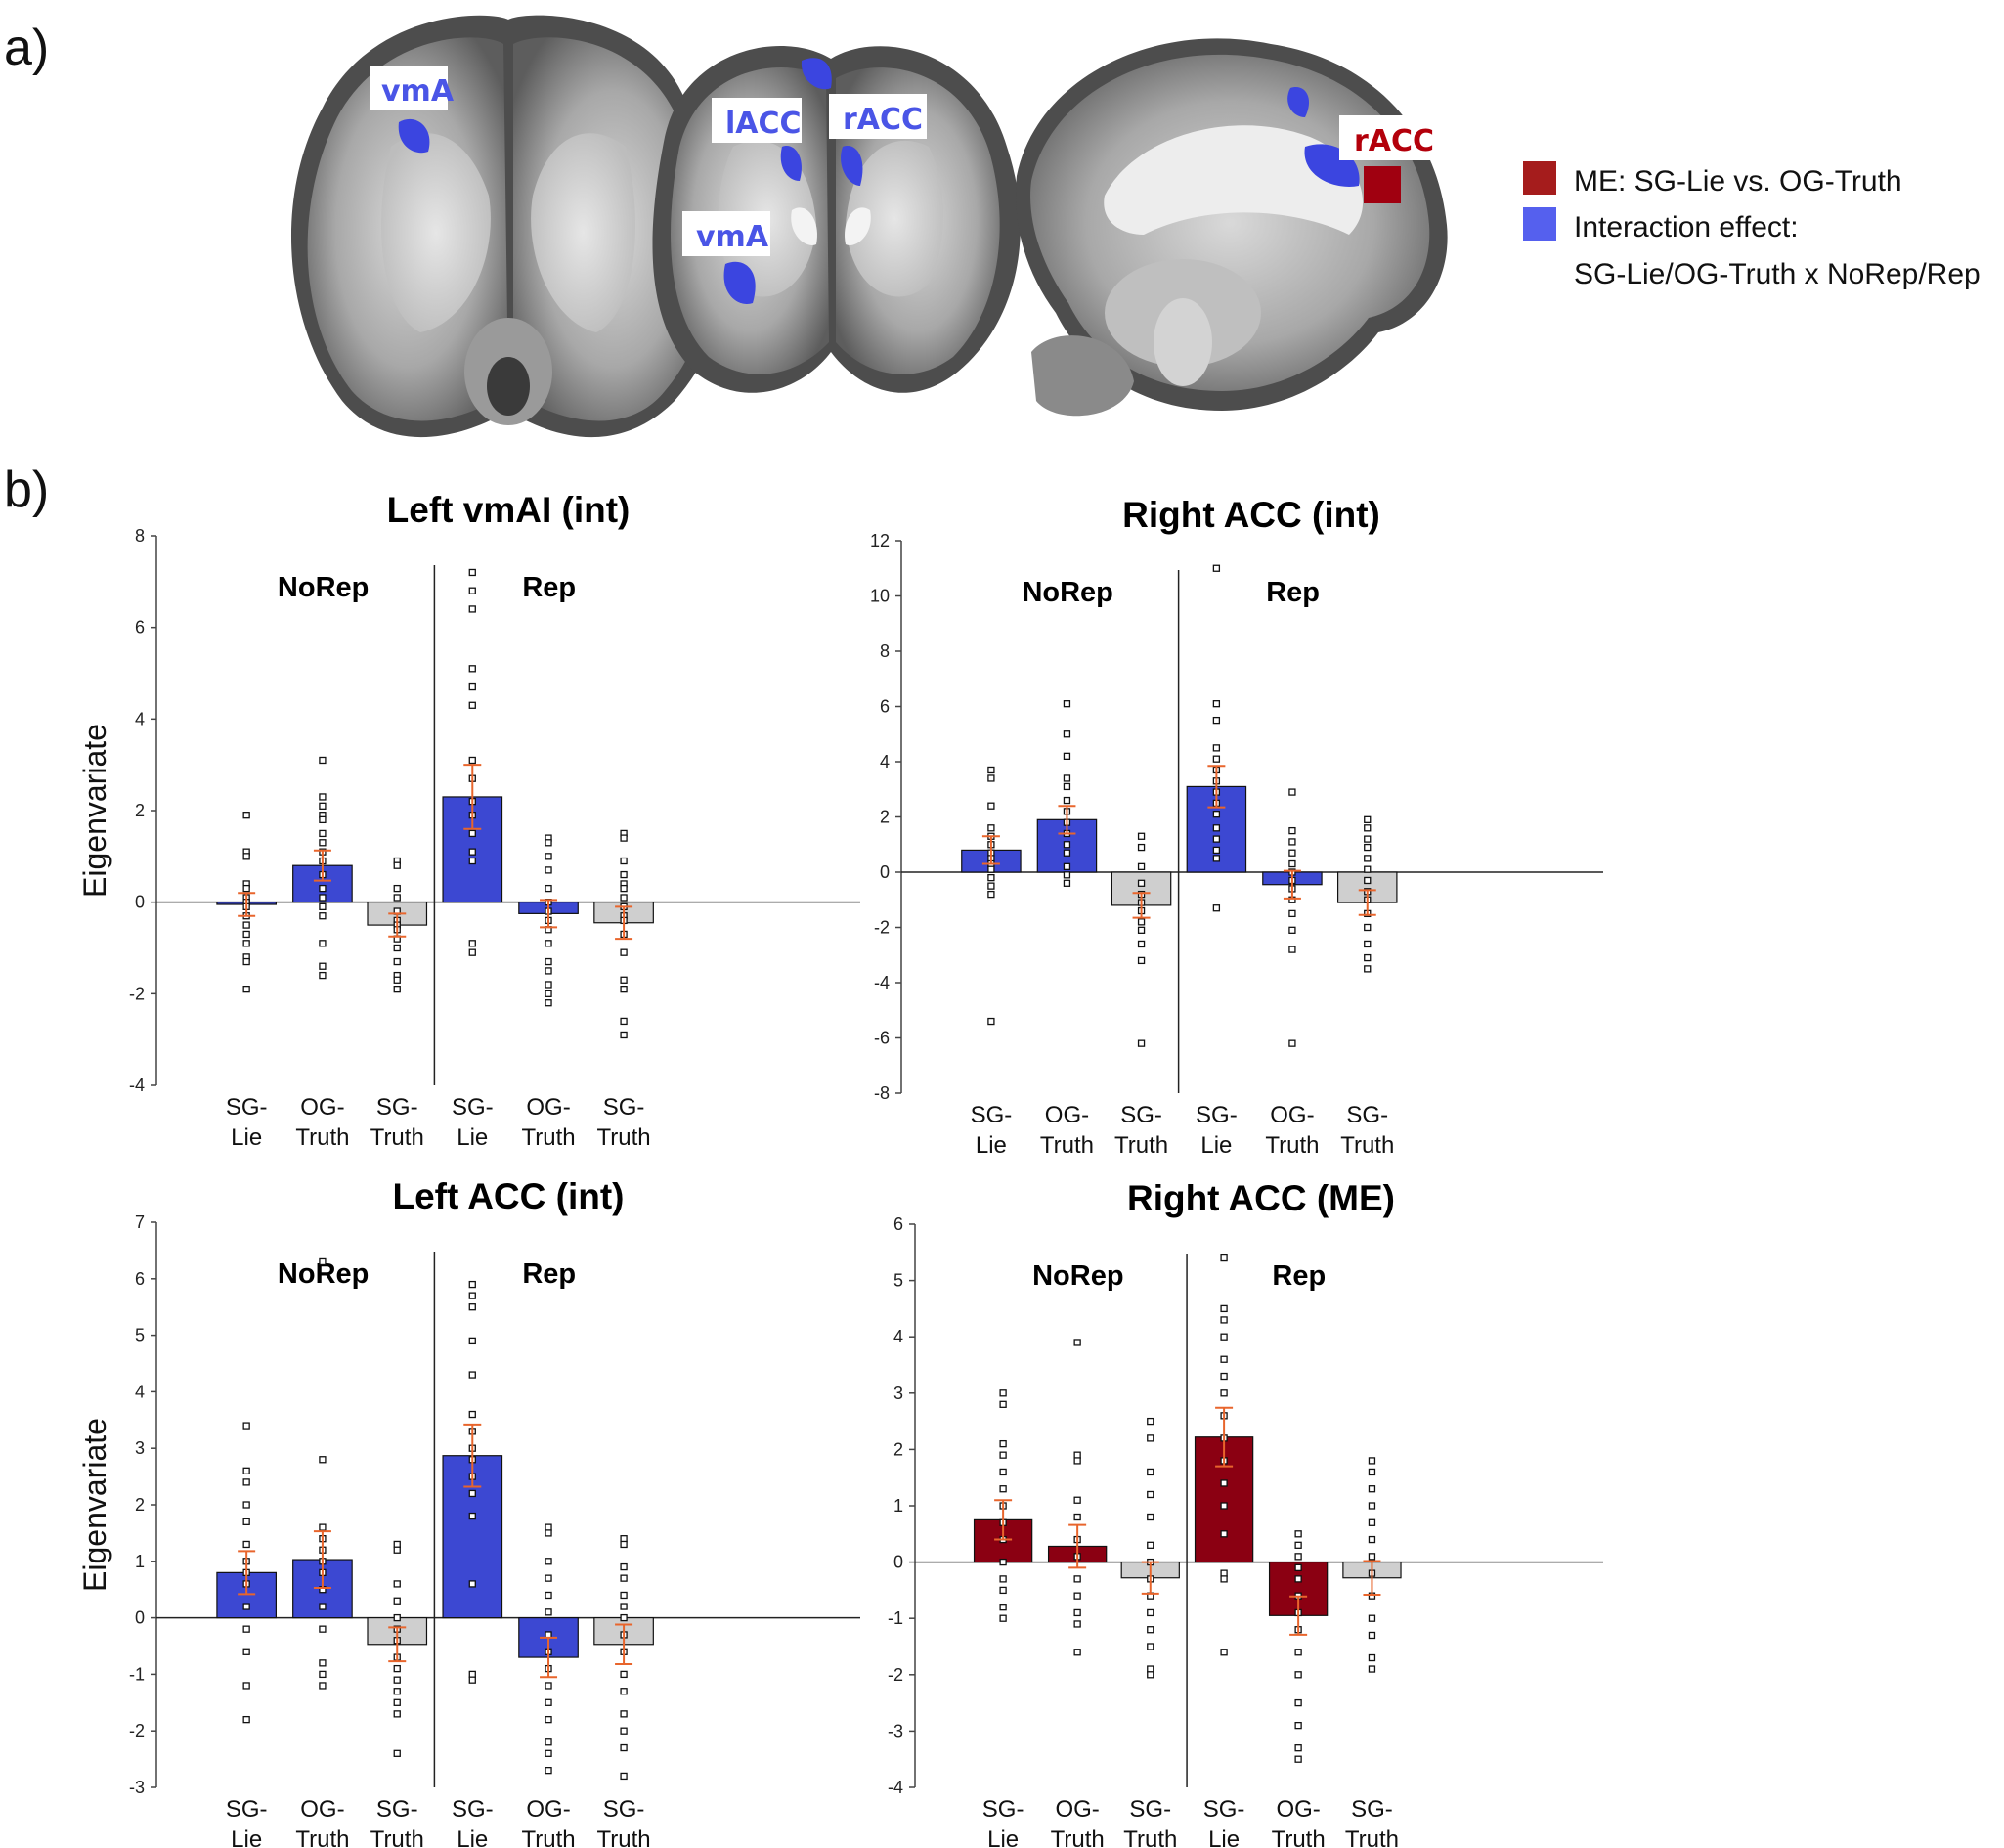 The width and height of the screenshot is (2004, 1848). Describe the element at coordinates (140, 1448) in the screenshot. I see `y-tick-label: 3` at that location.